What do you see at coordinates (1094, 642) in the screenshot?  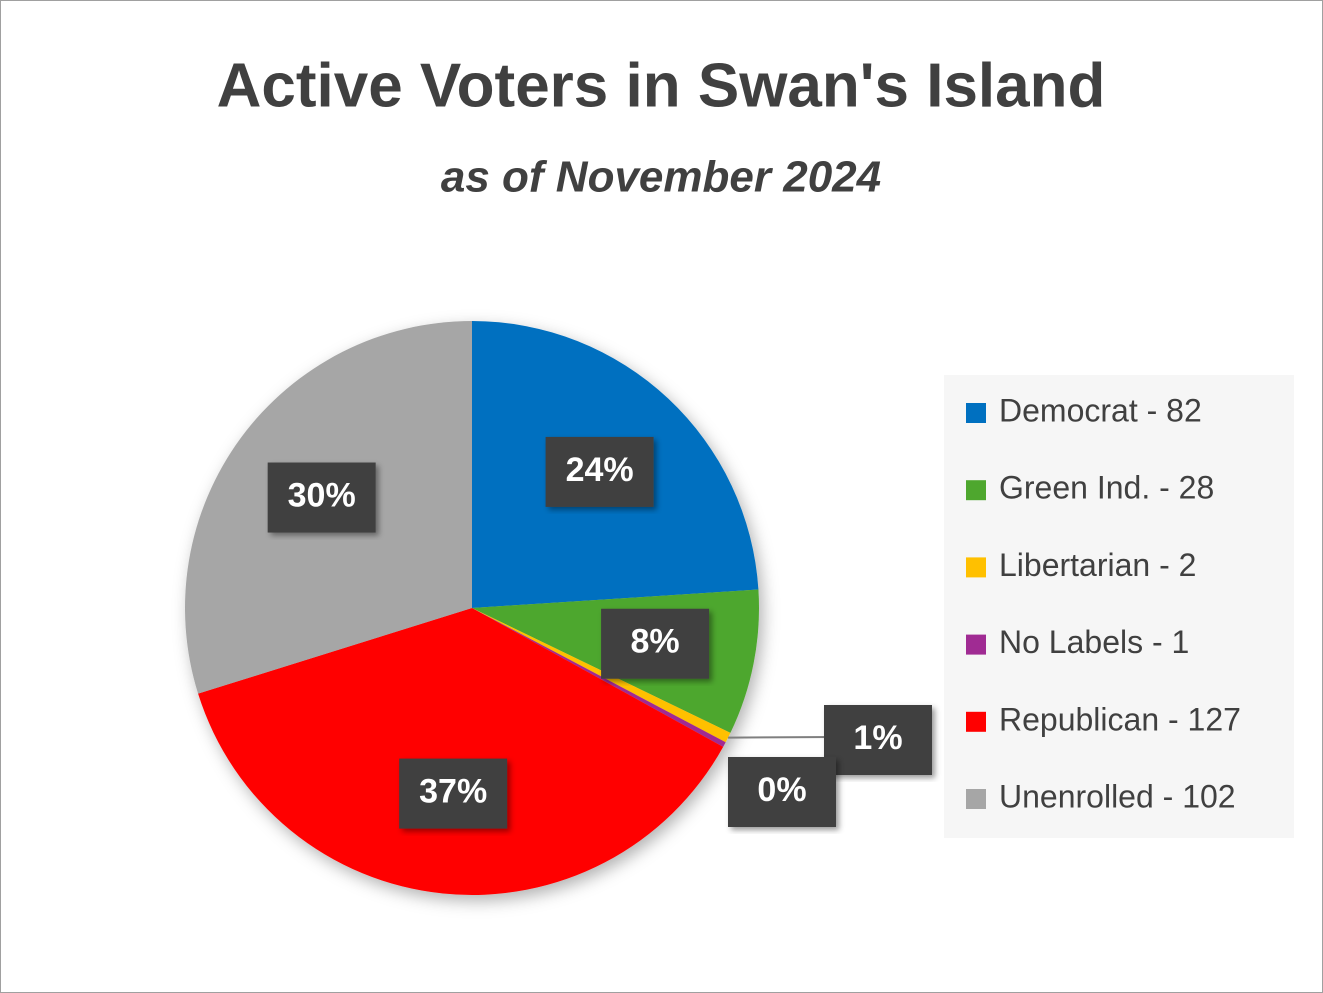 I see `legend-label: No Labels - 1` at bounding box center [1094, 642].